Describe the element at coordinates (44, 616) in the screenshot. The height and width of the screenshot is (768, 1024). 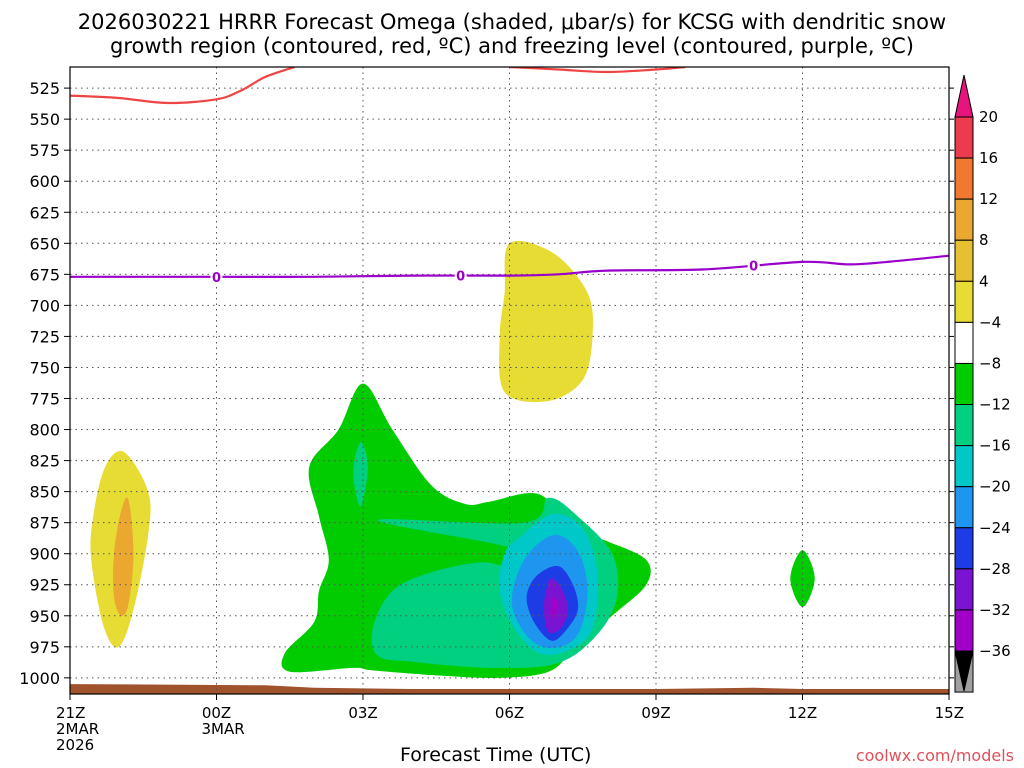
I see `y-tick-label-950: 950` at that location.